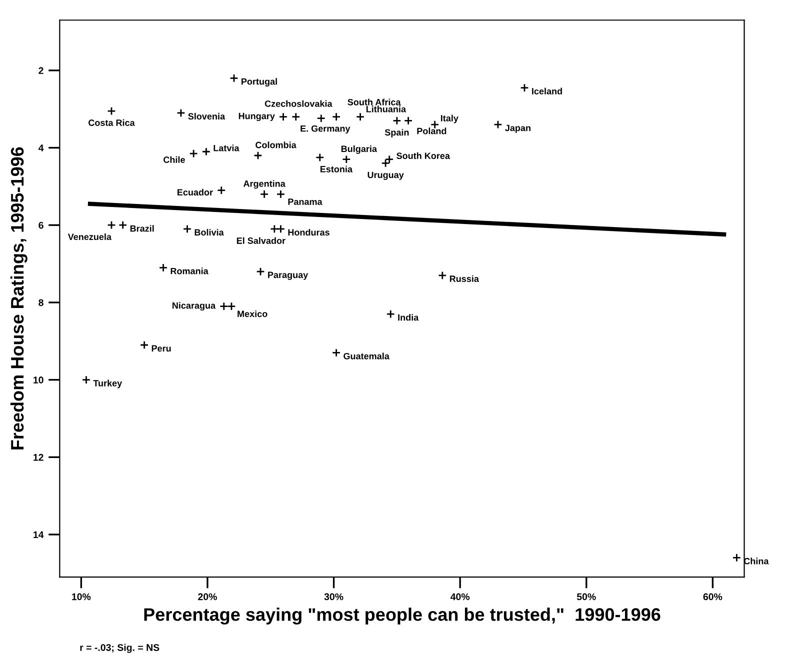 The image size is (796, 671). What do you see at coordinates (276, 145) in the screenshot?
I see `data-label: Colombia` at bounding box center [276, 145].